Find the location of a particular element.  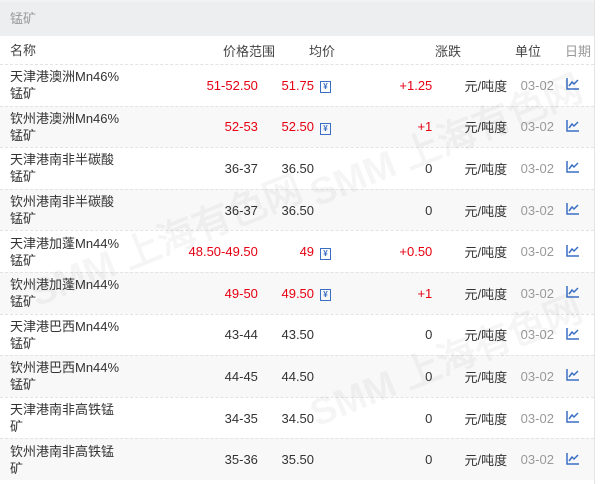

table-row: 钦州港加蓬Mn44%锰矿 49-50 49.50 ¥ +1 元/吨度 03-02 is located at coordinates (297, 292).